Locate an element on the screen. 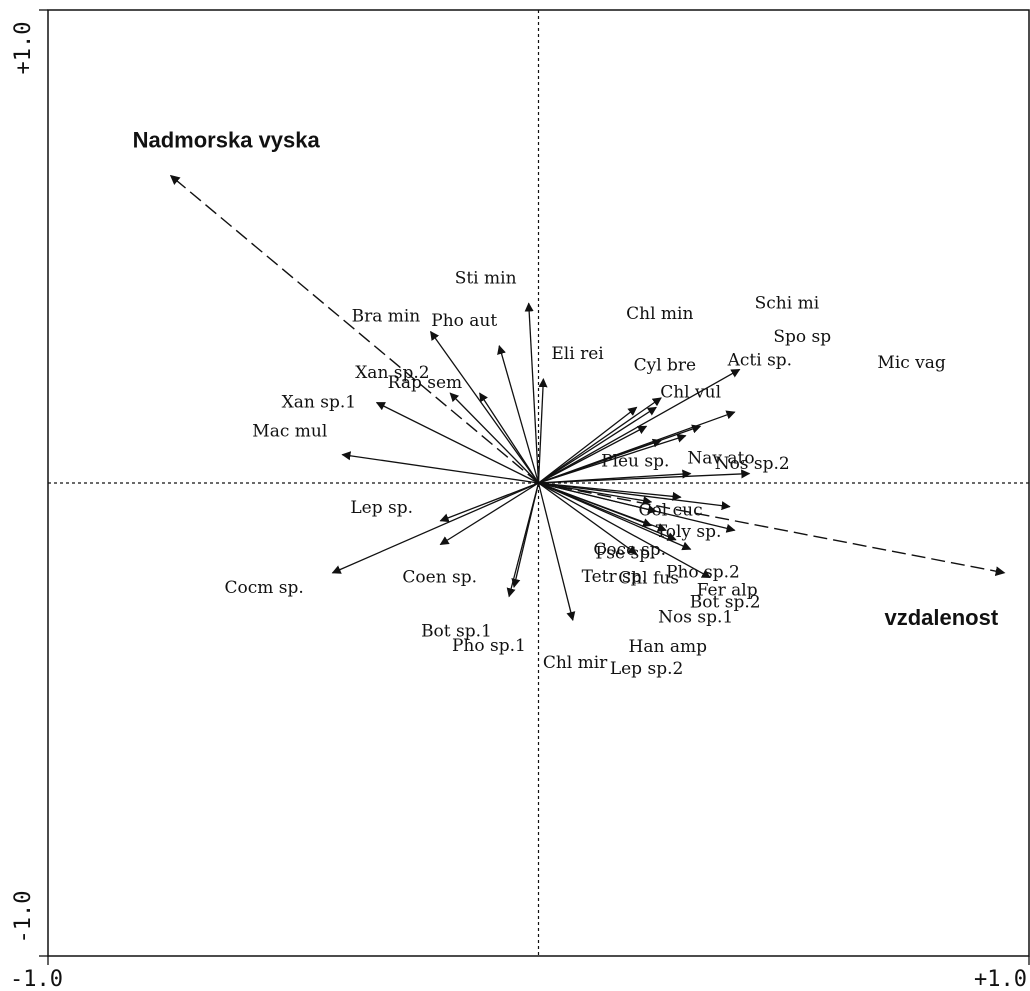  species-vector: Rap sem is located at coordinates (464, 428).